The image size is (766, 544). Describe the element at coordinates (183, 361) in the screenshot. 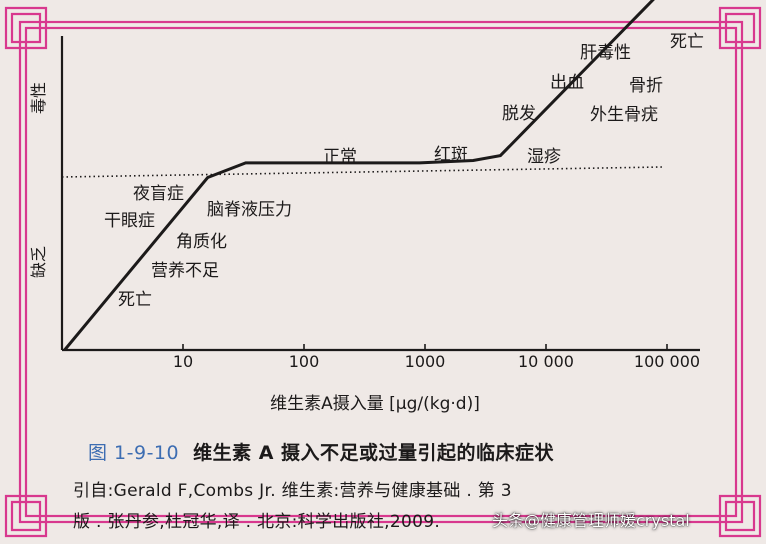

I see `x-tick-label: 10` at that location.